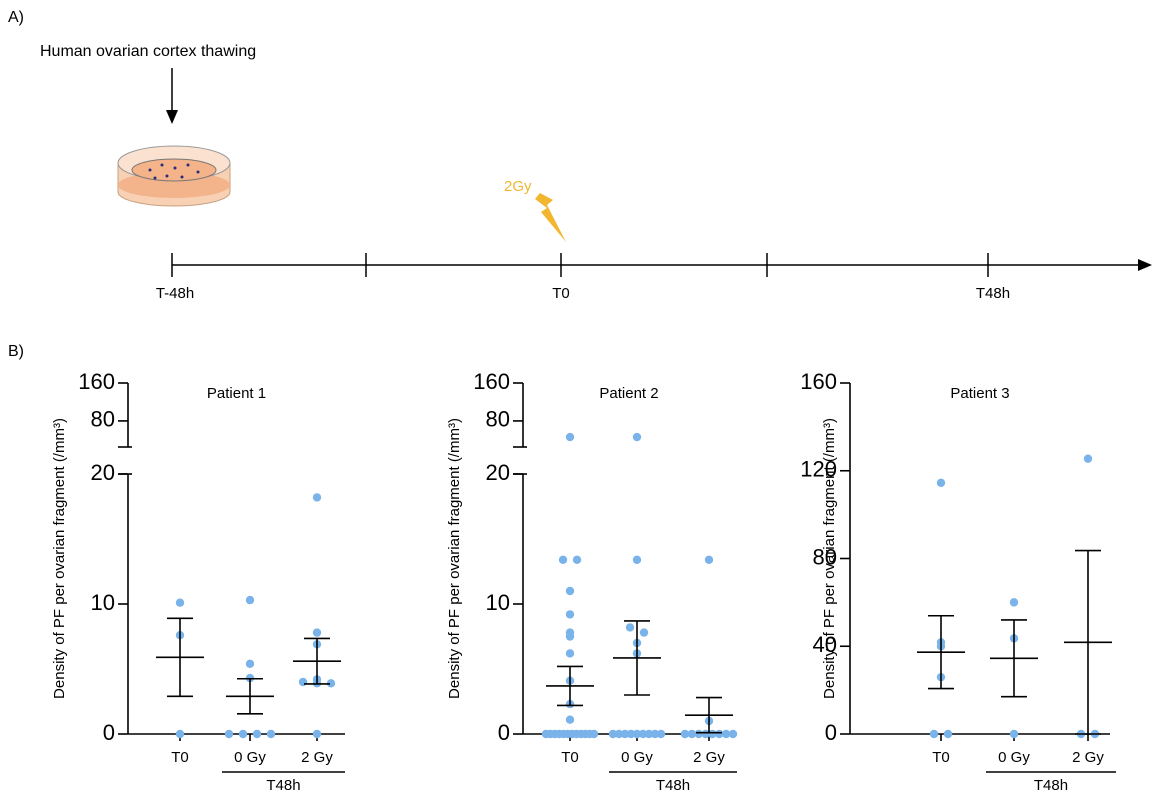 Image resolution: width=1153 pixels, height=804 pixels. Describe the element at coordinates (16, 17) in the screenshot. I see `panel-label: A)` at that location.